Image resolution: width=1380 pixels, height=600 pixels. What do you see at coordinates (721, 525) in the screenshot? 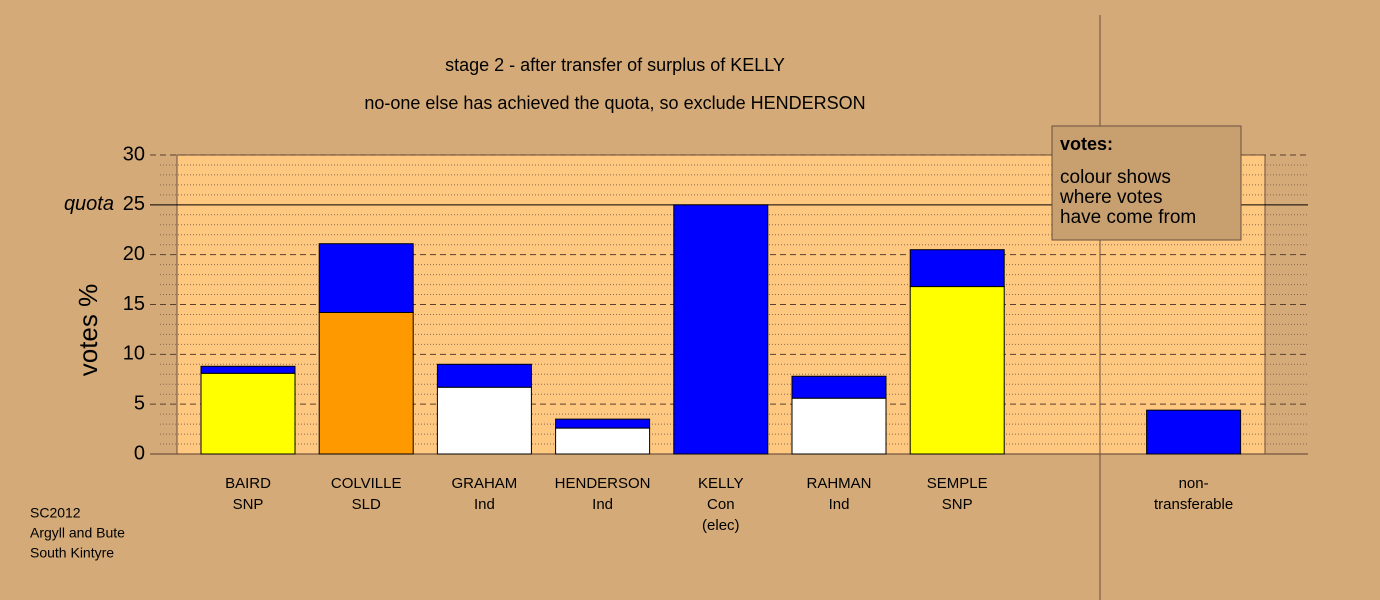
I see `x-tick-label: (elec)` at bounding box center [721, 525].